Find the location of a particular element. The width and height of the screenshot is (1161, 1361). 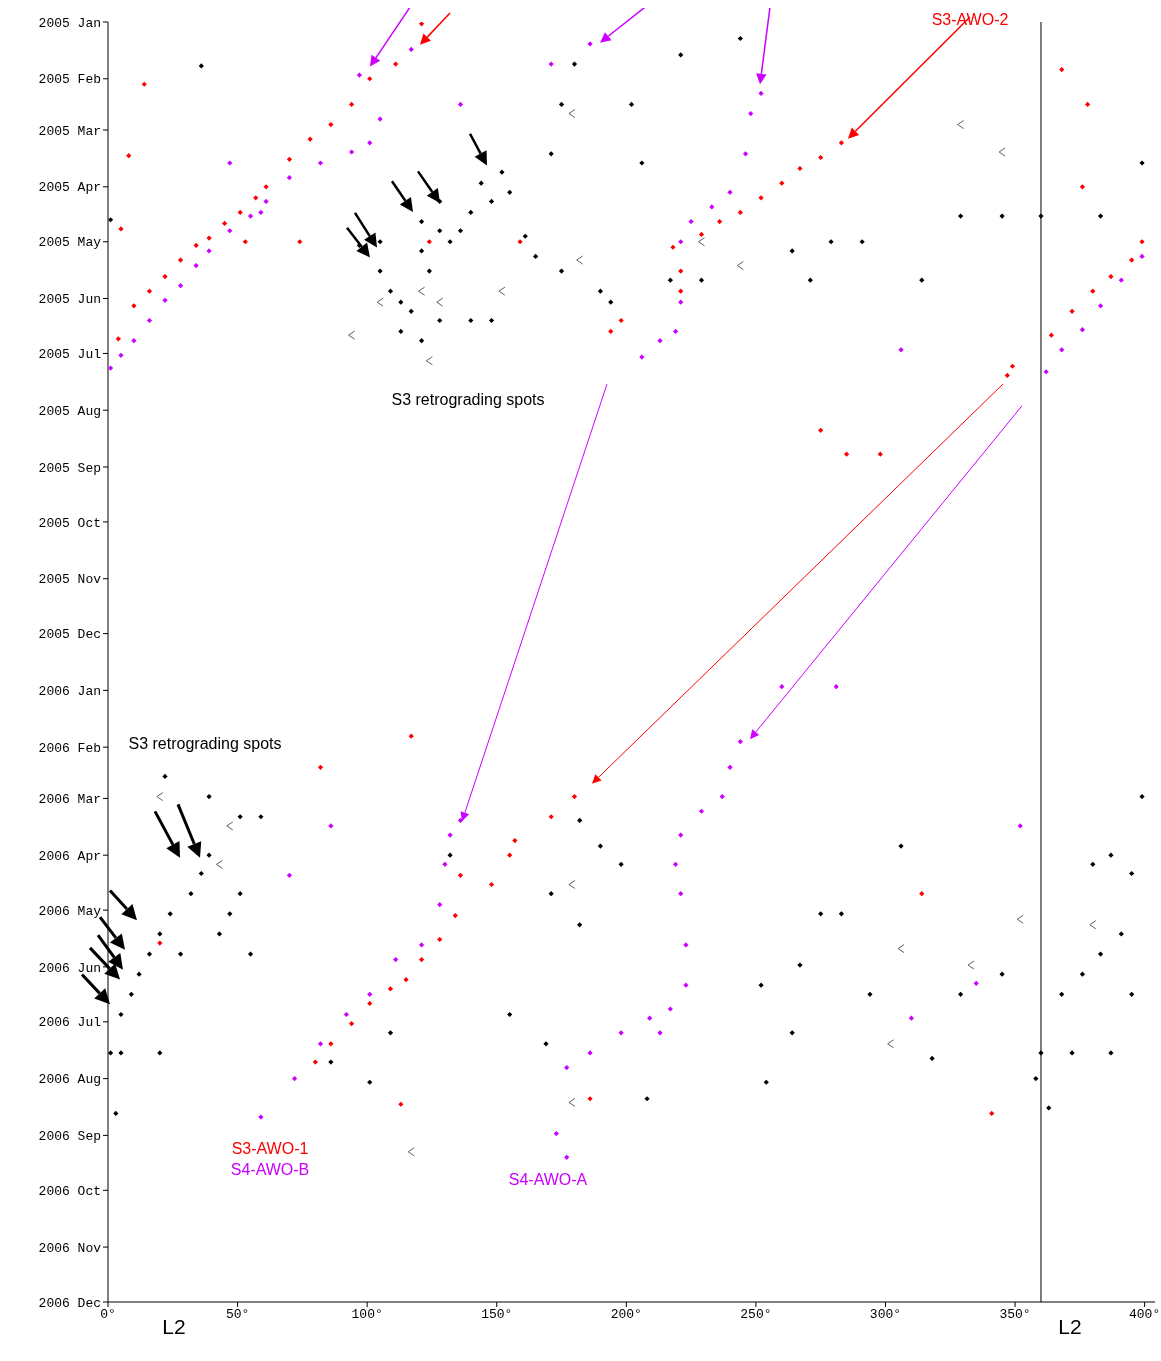

annotation: S3-AWO-1 is located at coordinates (270, 1148).